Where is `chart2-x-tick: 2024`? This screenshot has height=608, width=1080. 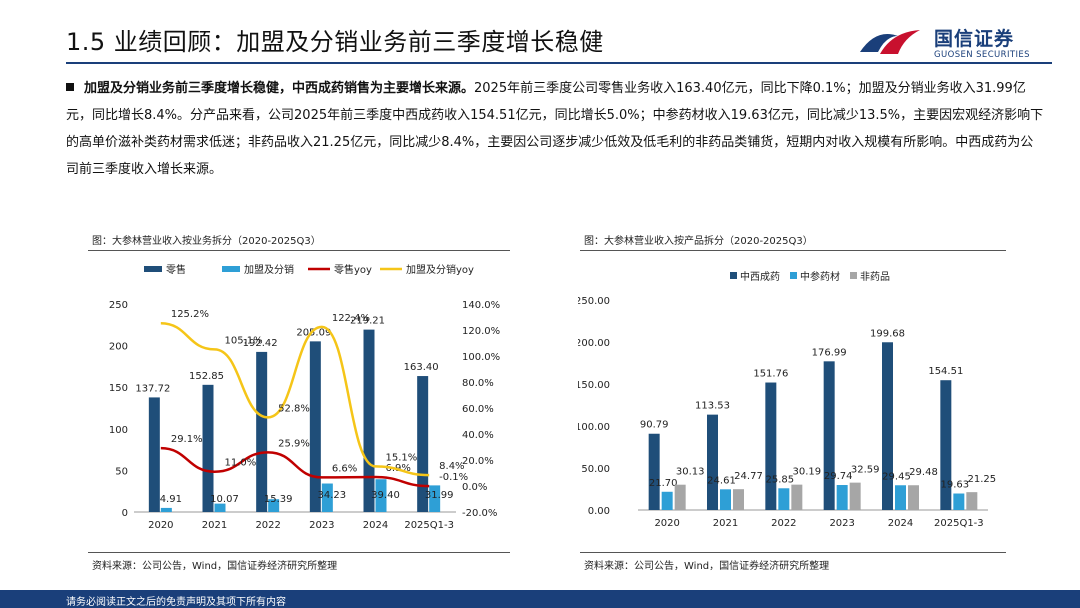
chart2-x-tick: 2024 is located at coordinates (900, 523).